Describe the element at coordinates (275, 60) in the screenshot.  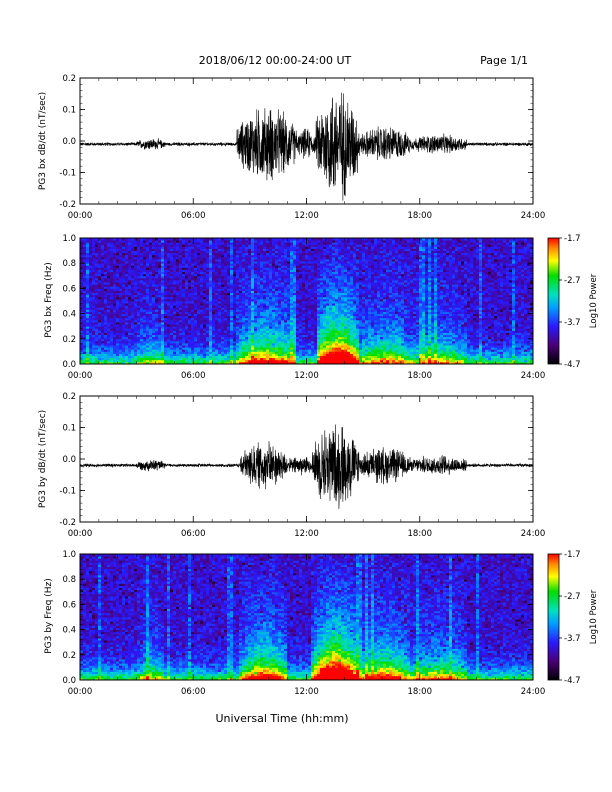
I see `page-title: 2018/06/12 00:00-24:00 UT` at that location.